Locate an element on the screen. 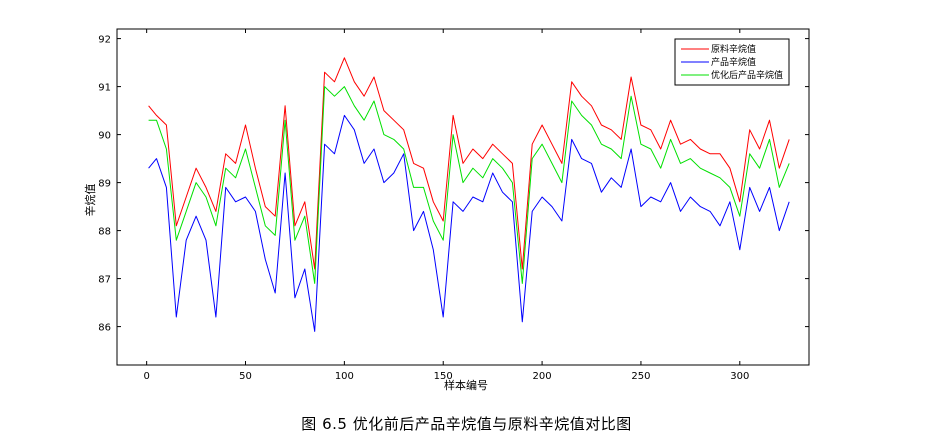  x-tick-label: 150 is located at coordinates (443, 376).